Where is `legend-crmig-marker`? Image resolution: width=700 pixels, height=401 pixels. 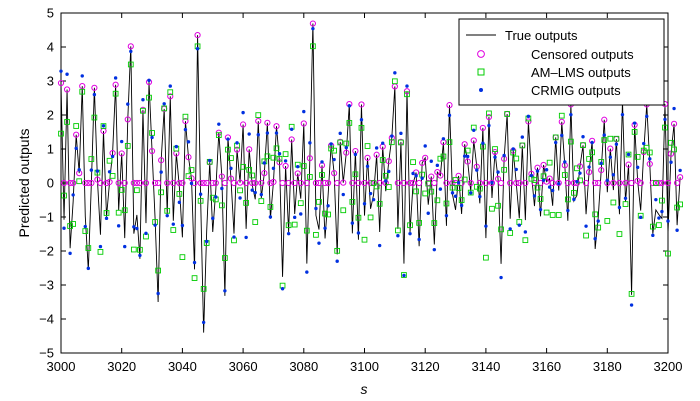 legend-crmig-marker is located at coordinates (481, 90).